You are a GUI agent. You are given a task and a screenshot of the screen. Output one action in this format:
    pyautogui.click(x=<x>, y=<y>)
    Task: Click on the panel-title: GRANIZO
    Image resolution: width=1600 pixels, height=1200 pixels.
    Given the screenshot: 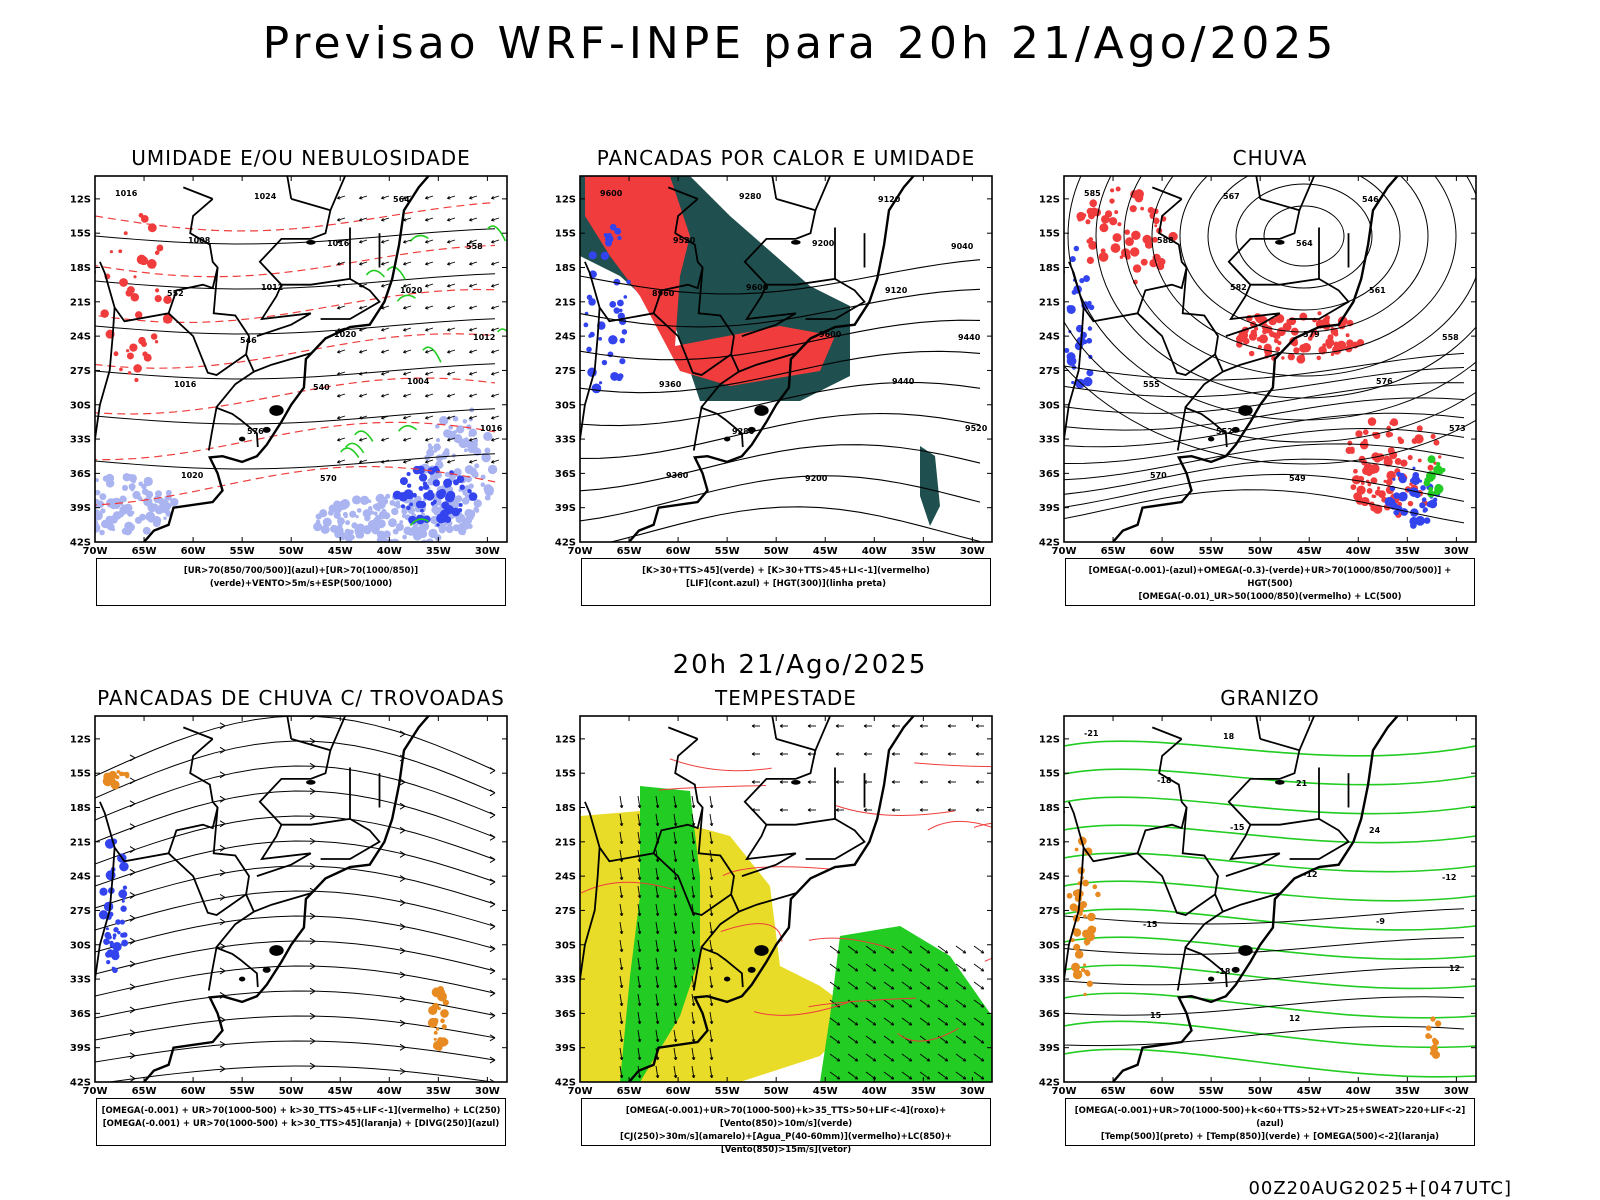 What is the action you would take?
    pyautogui.click(x=1270, y=698)
    